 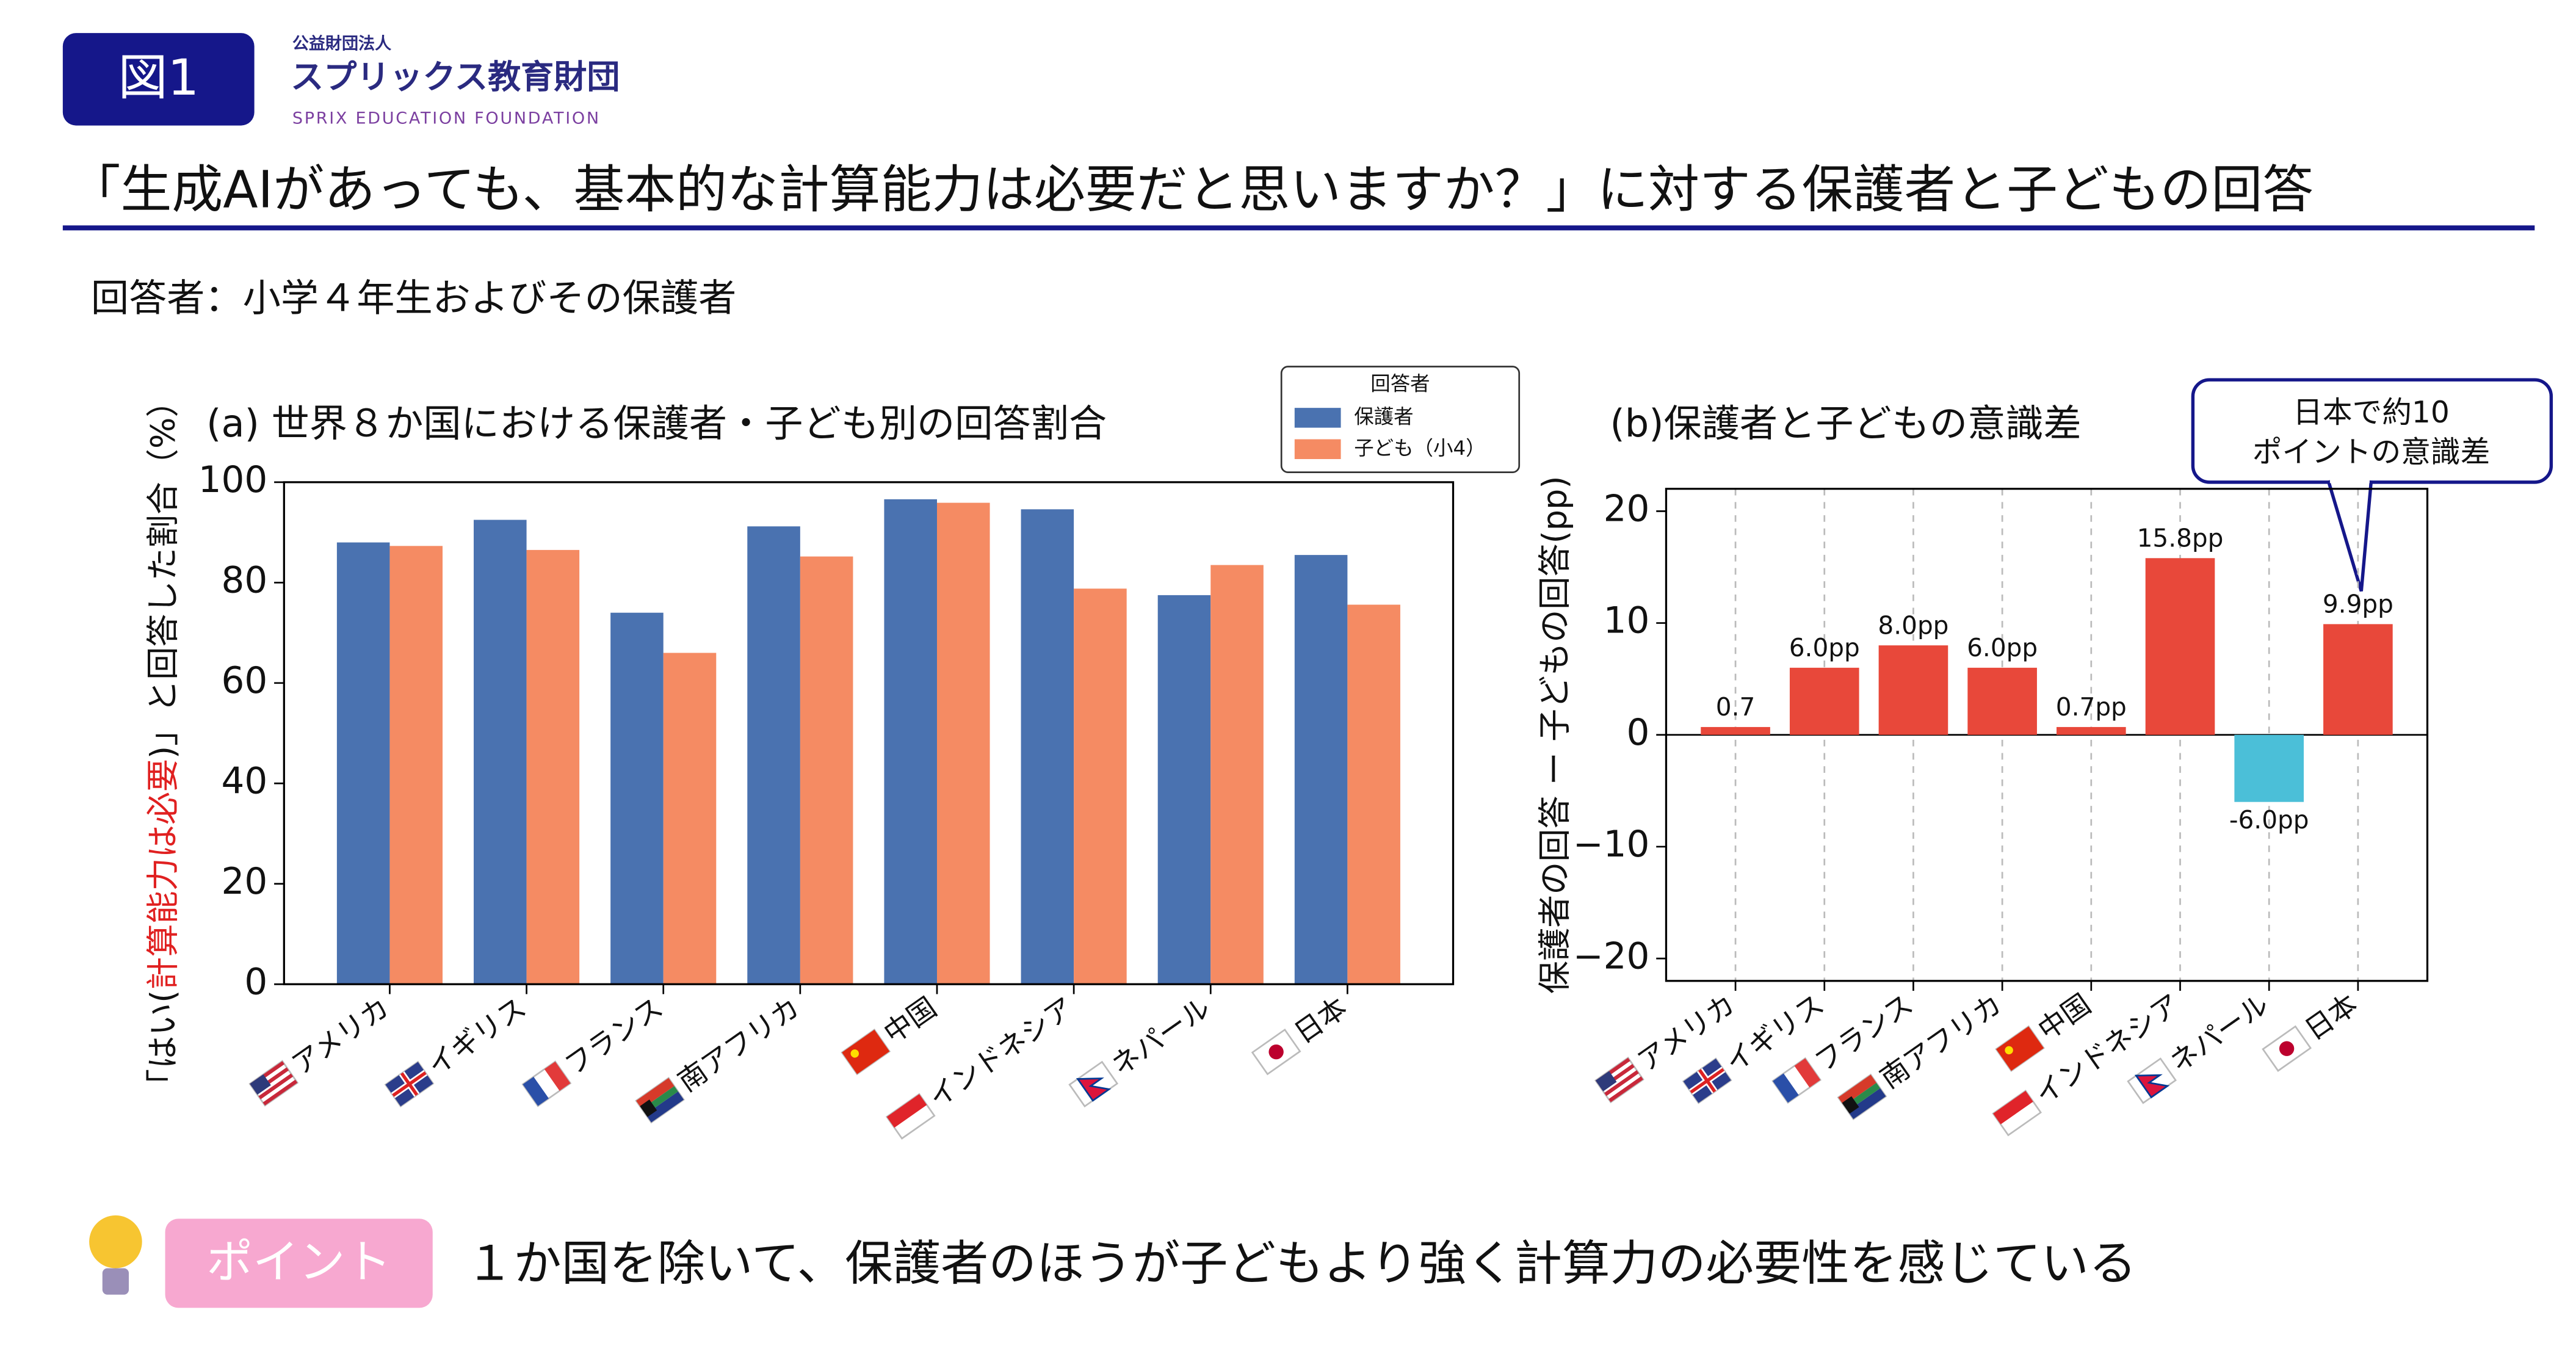 I want to click on x-tick-label: インドネシア, so click(x=1000, y=1052).